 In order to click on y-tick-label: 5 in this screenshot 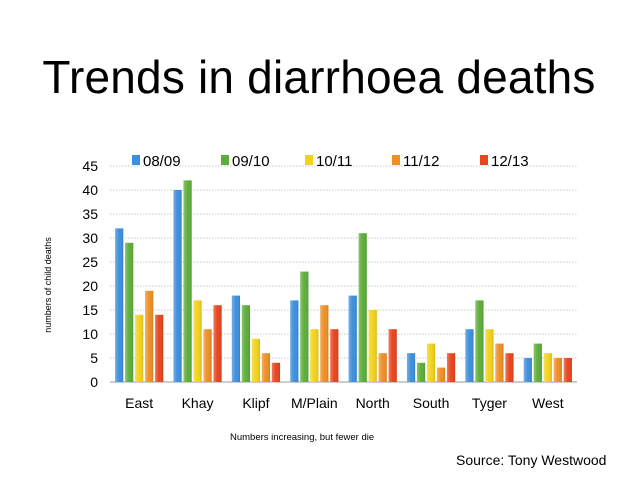, I will do `click(94, 358)`.